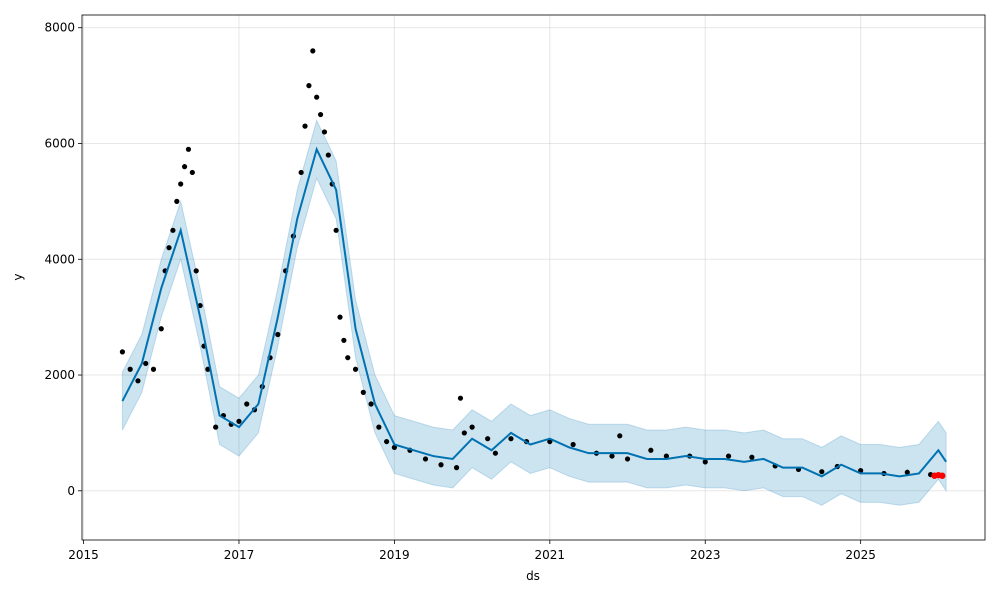 The image size is (1000, 600). What do you see at coordinates (59, 28) in the screenshot?
I see `y-tick-label: 8000` at bounding box center [59, 28].